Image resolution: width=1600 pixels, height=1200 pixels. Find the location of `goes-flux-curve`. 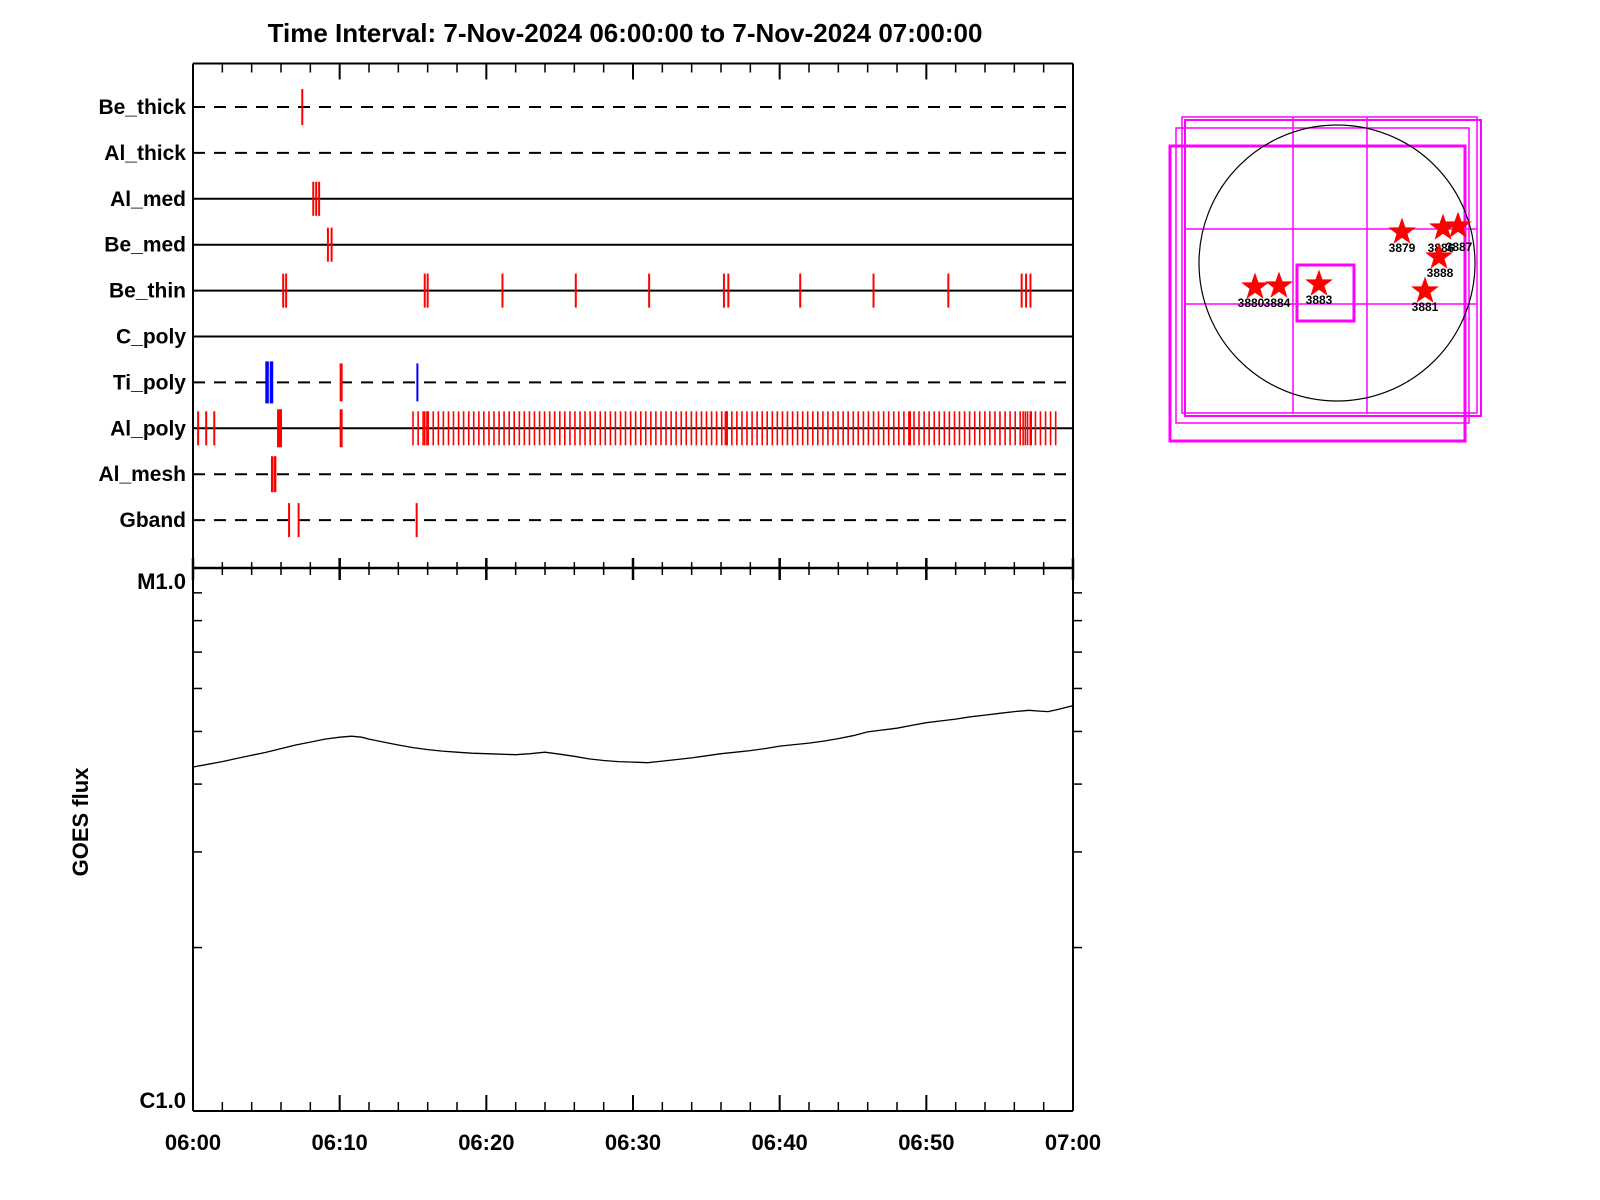

goes-flux-curve is located at coordinates (633, 736).